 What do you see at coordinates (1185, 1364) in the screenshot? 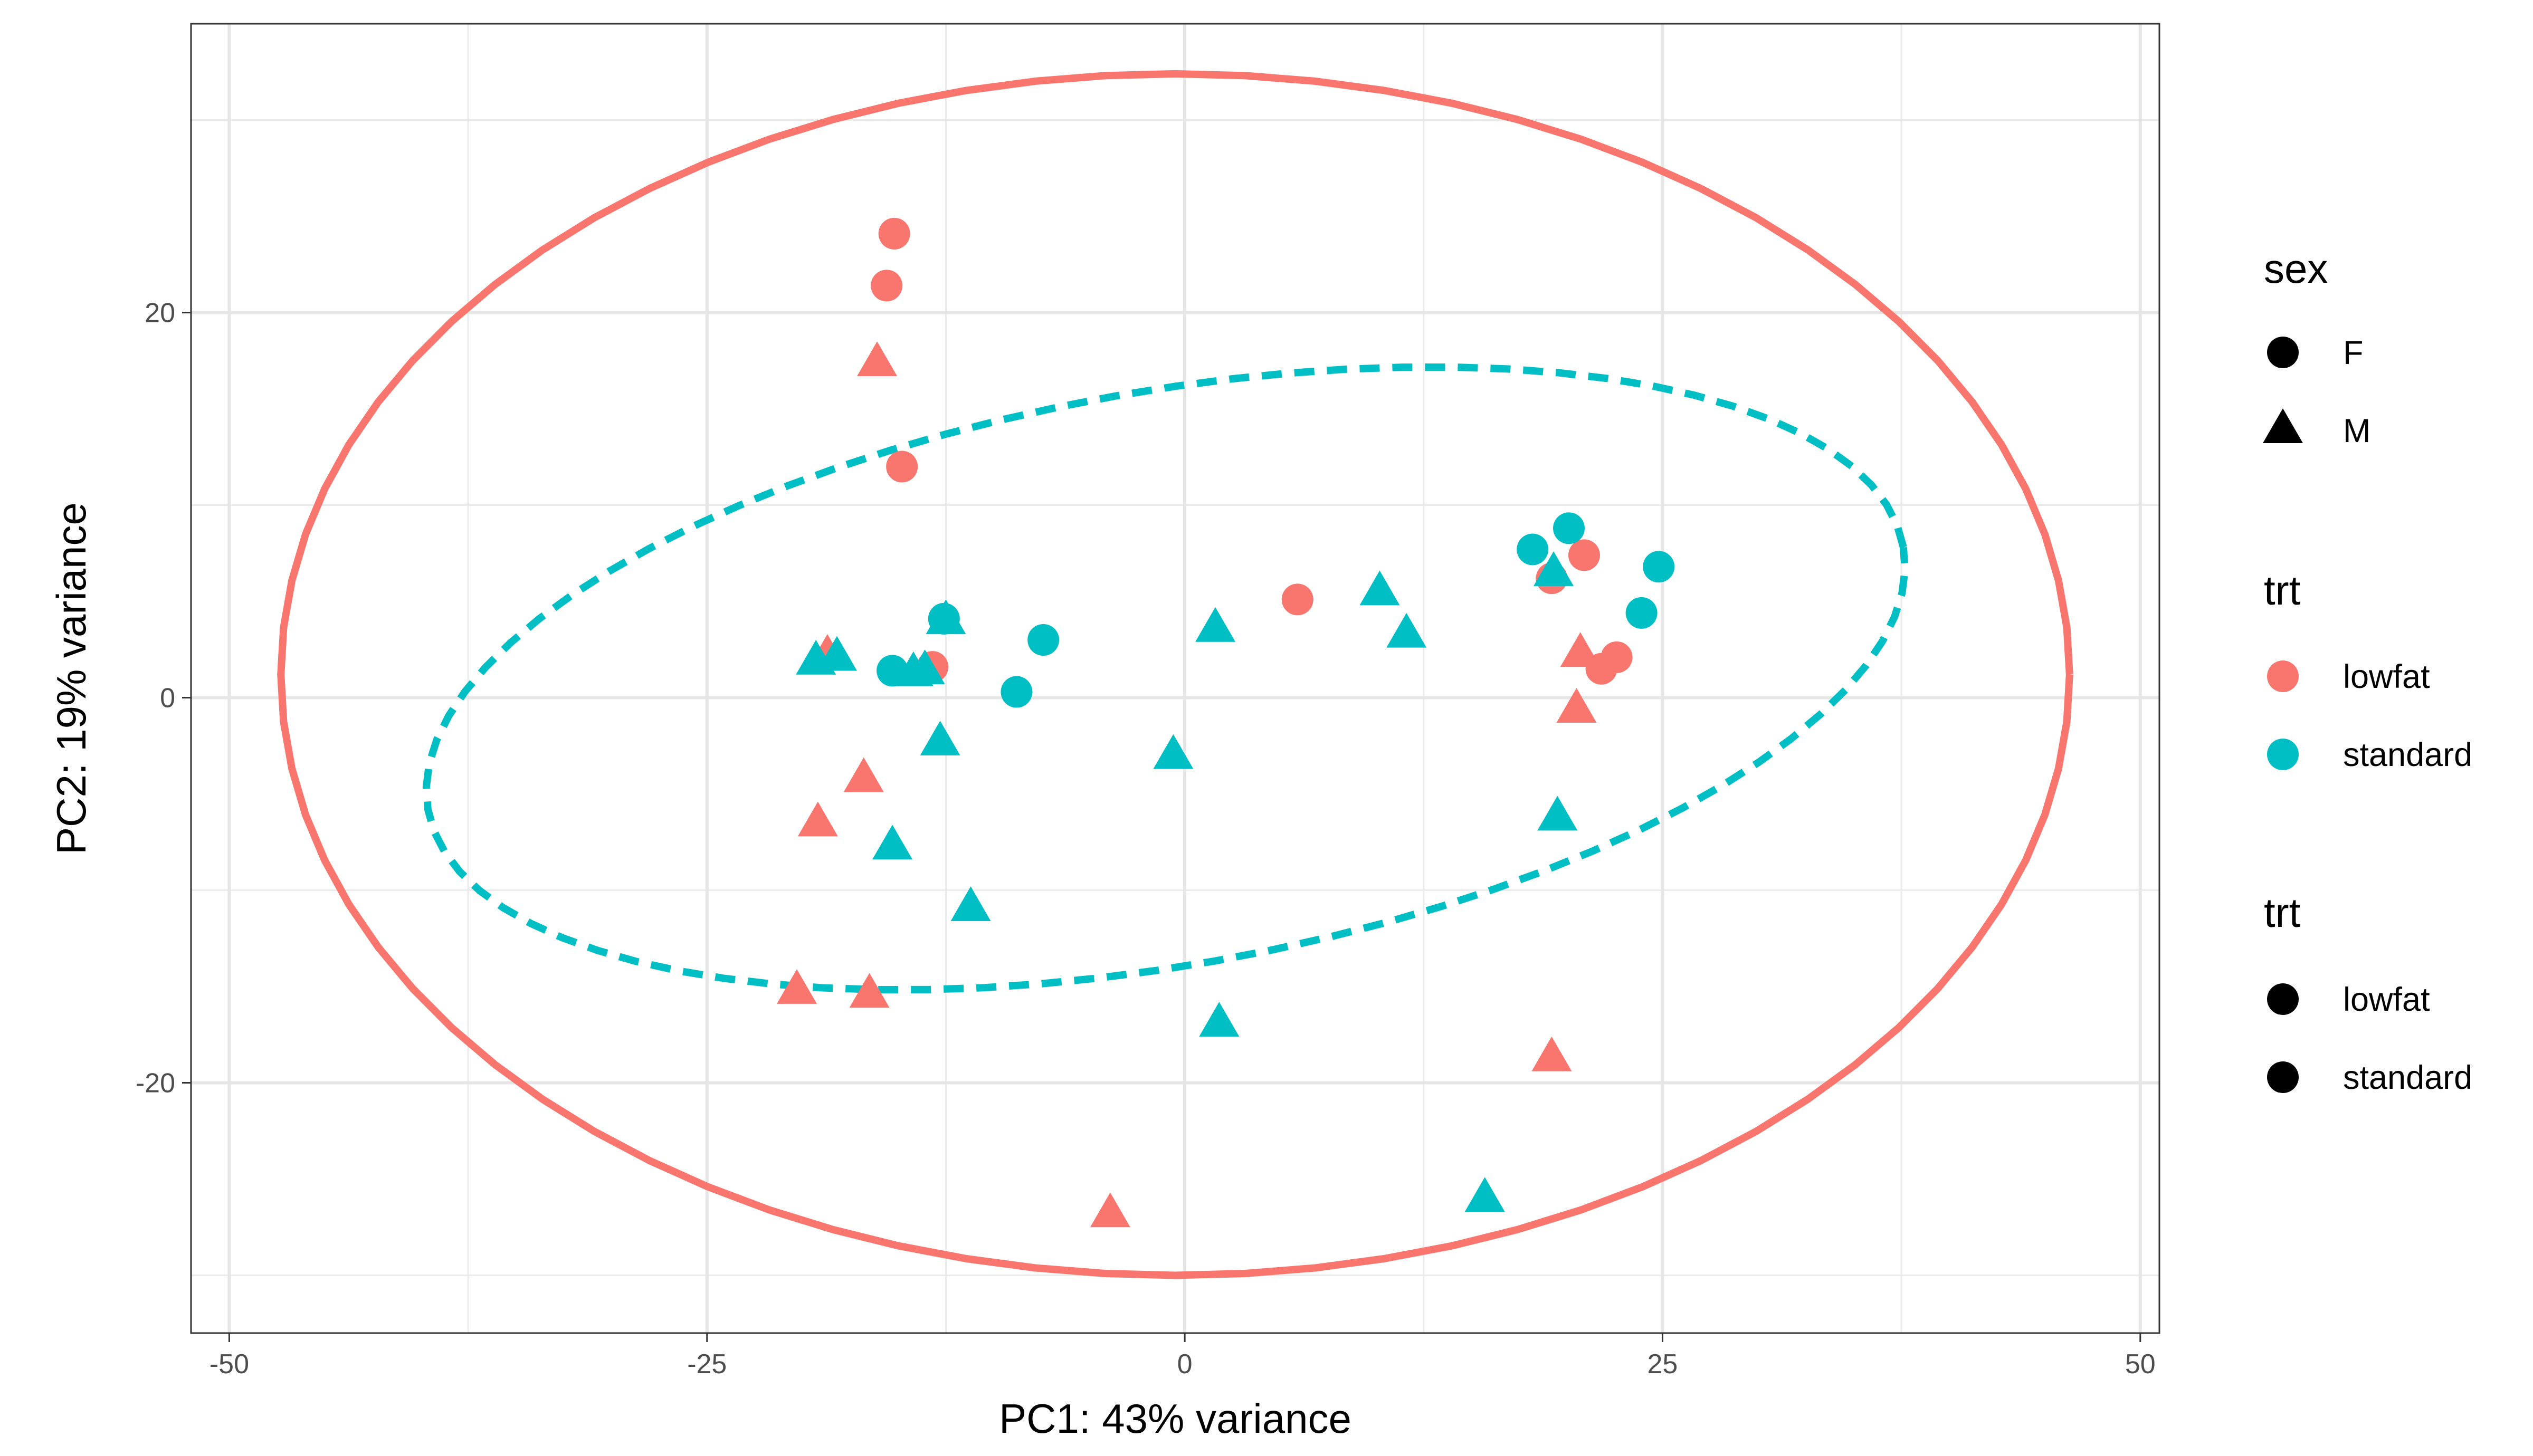
I see `x-tick-label: 0` at bounding box center [1185, 1364].